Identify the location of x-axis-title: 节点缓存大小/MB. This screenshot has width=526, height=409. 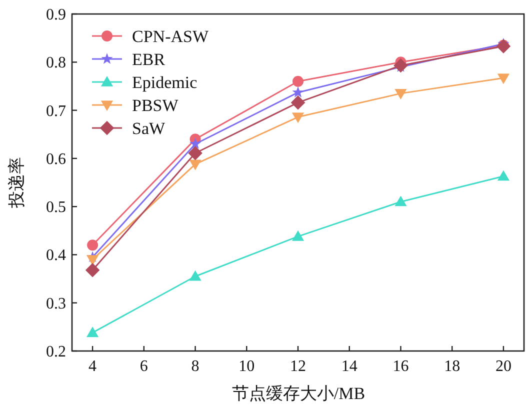
(299, 393).